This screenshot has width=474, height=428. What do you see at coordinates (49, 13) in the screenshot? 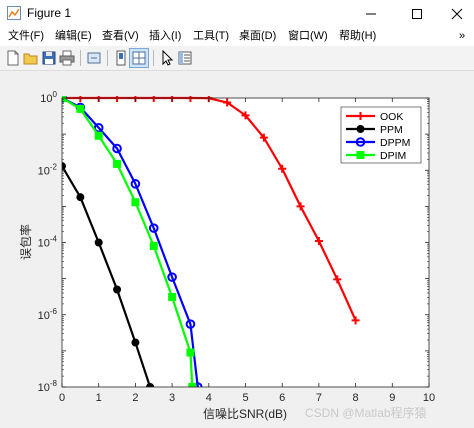
I see `window-title: Figure 1` at bounding box center [49, 13].